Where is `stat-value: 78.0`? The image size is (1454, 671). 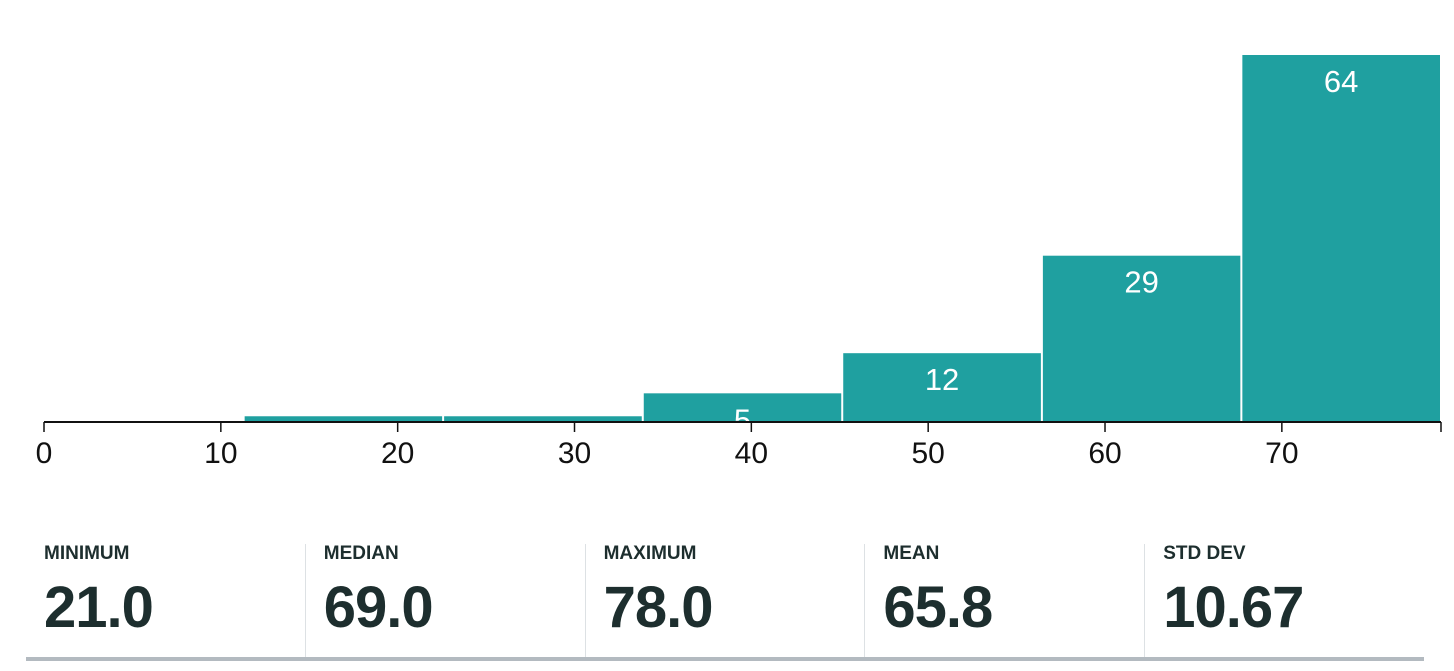 stat-value: 78.0 is located at coordinates (658, 607).